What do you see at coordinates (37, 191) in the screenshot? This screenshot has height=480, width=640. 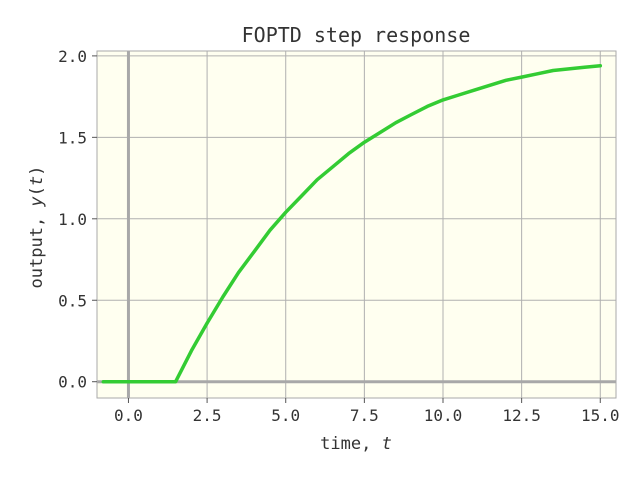 I see `y-axis-label-open: (` at bounding box center [37, 191].